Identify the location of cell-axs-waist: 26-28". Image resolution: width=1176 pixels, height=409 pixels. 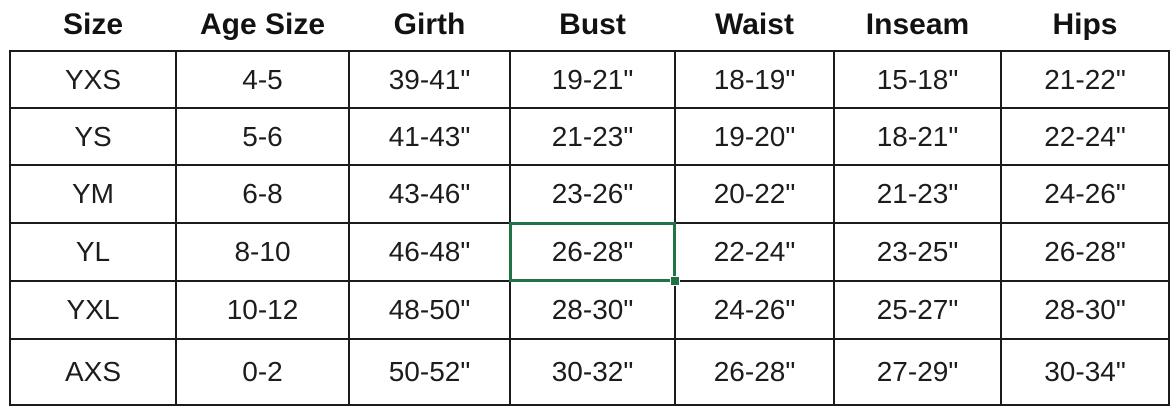
(754, 372).